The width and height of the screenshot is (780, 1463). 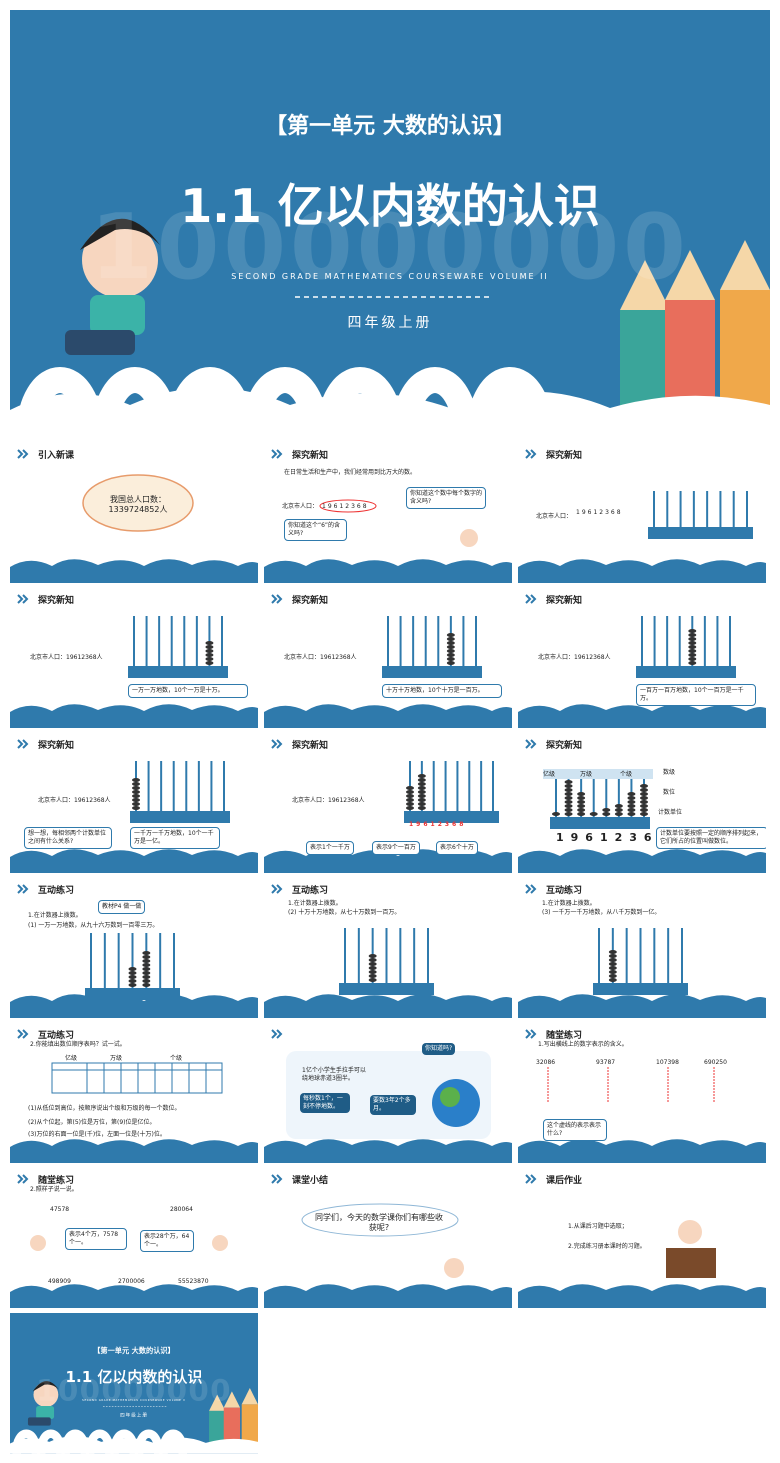 What do you see at coordinates (711, 838) in the screenshot?
I see `slide-text: 计数单位要按照一定的顺序排列起来，它们所占的位置叫做数位。` at bounding box center [711, 838].